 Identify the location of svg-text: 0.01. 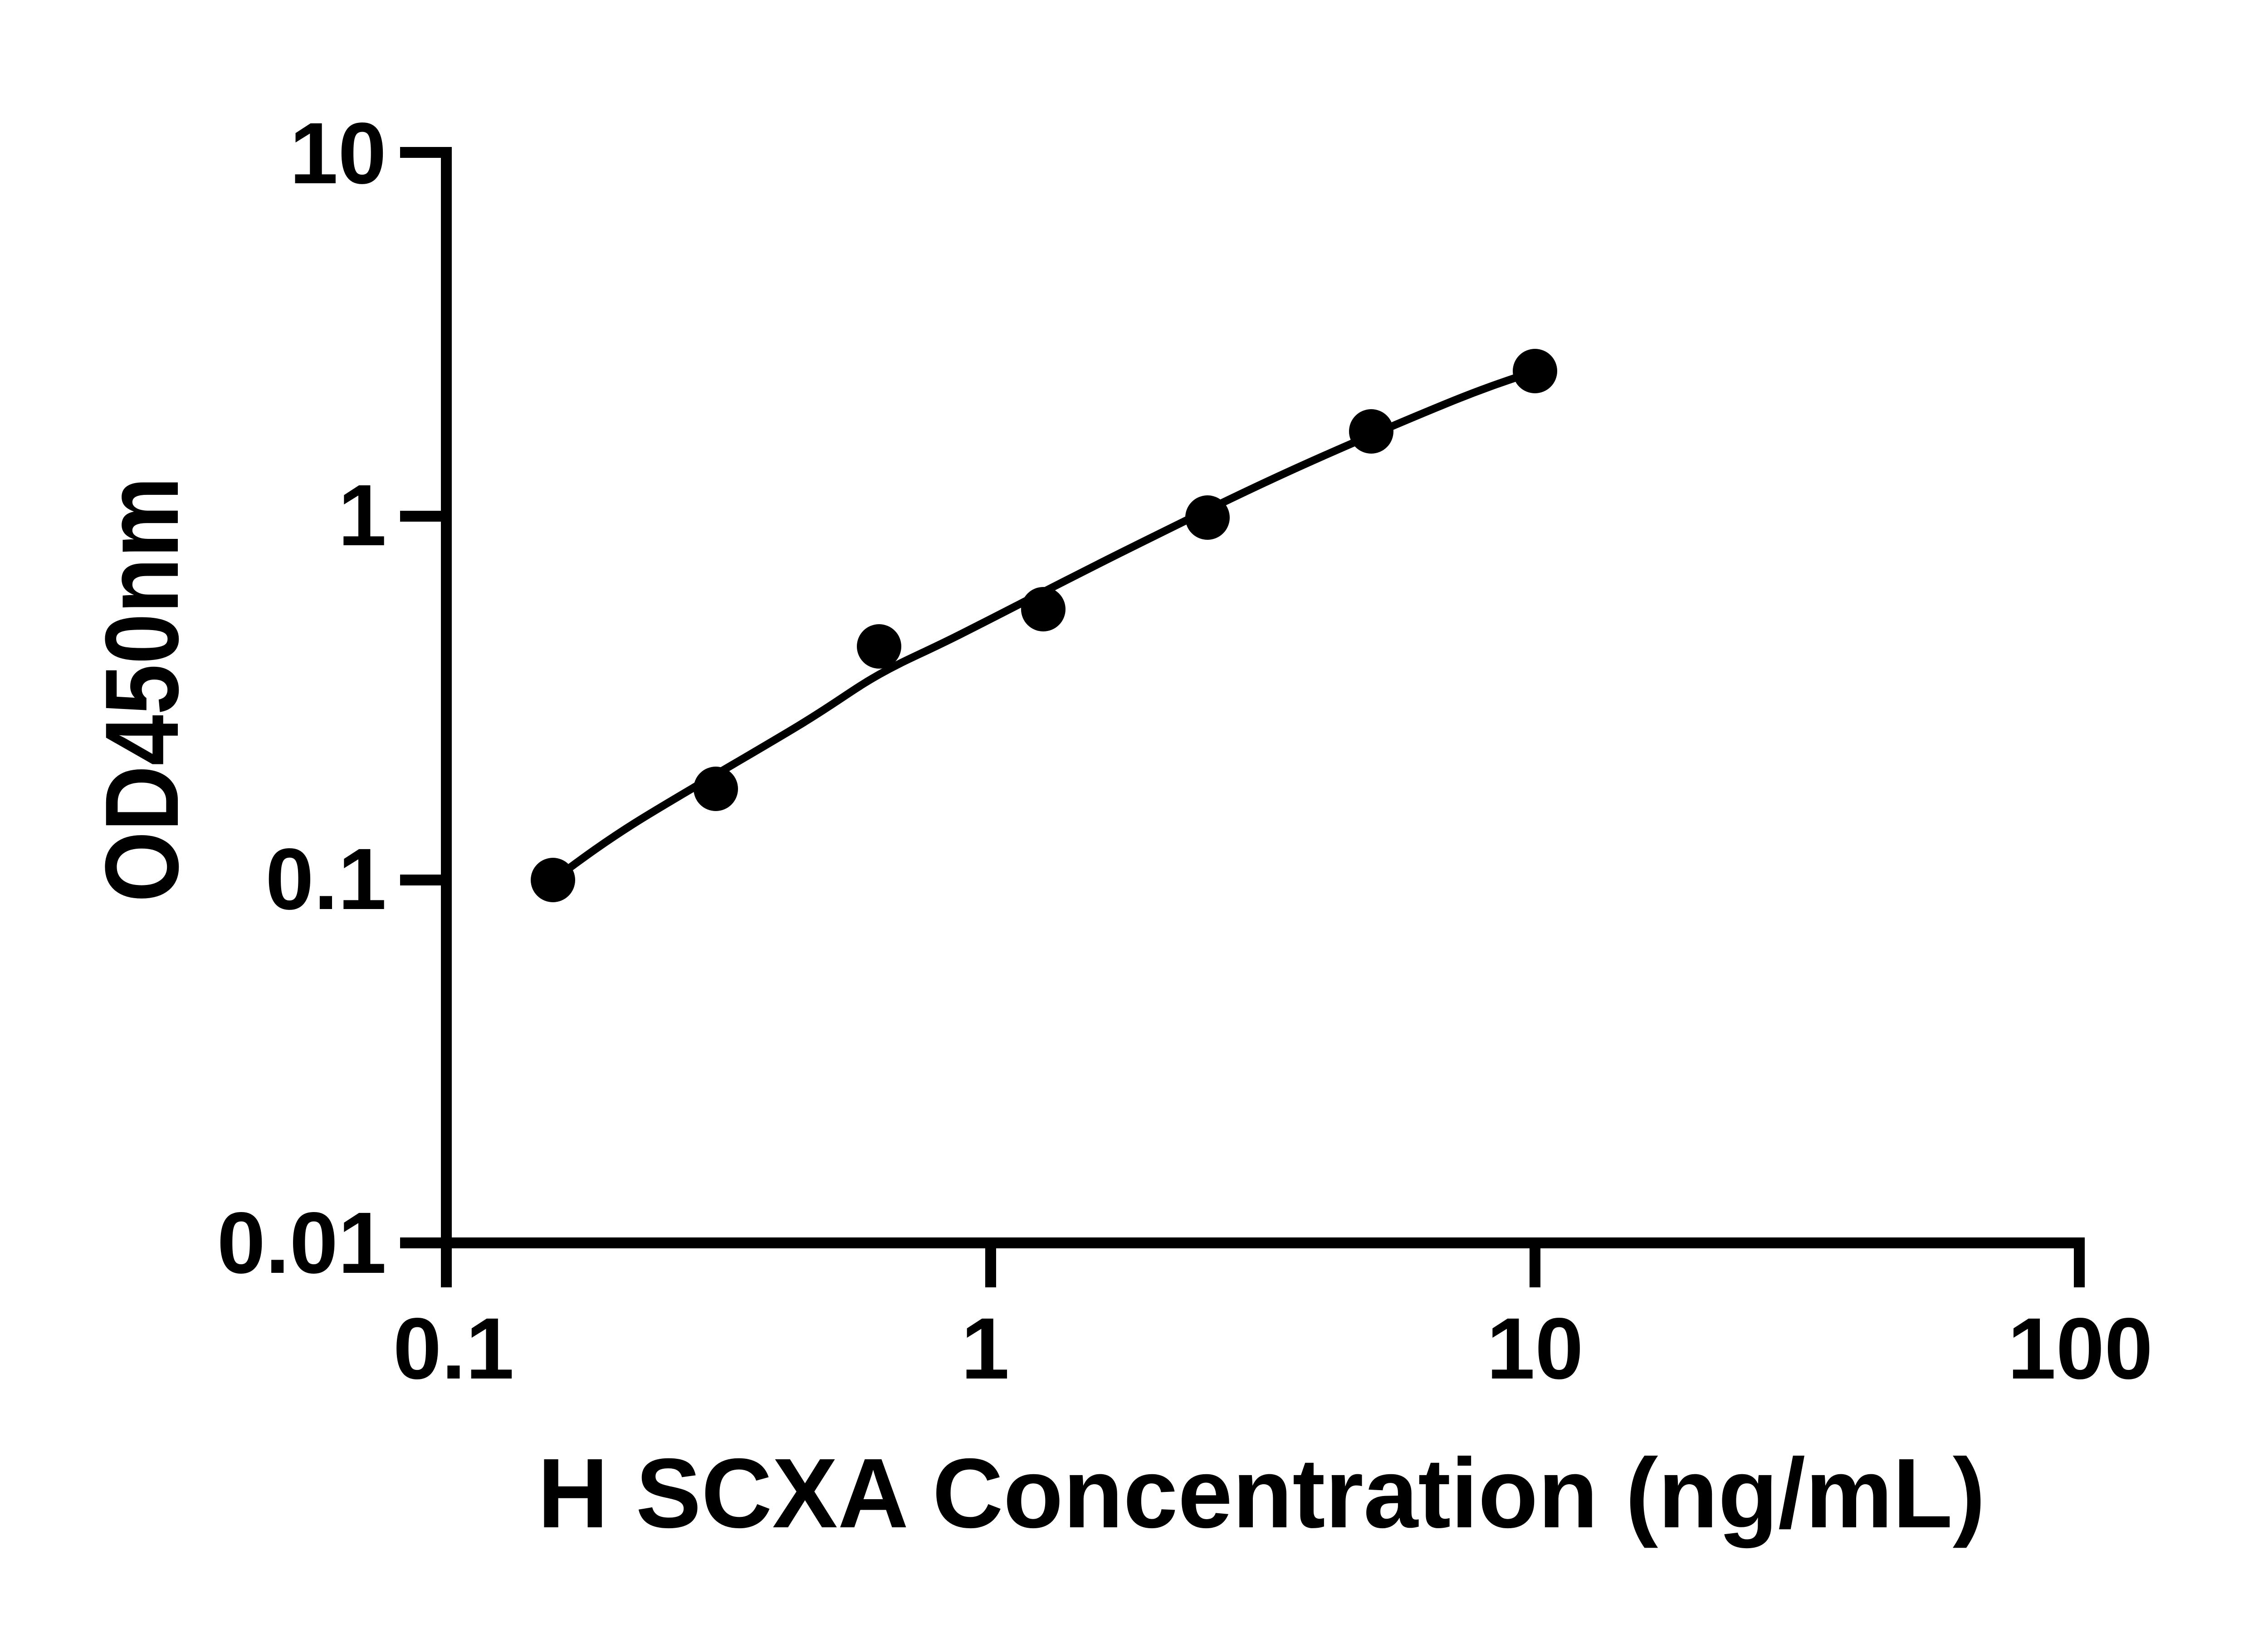
(302, 1242).